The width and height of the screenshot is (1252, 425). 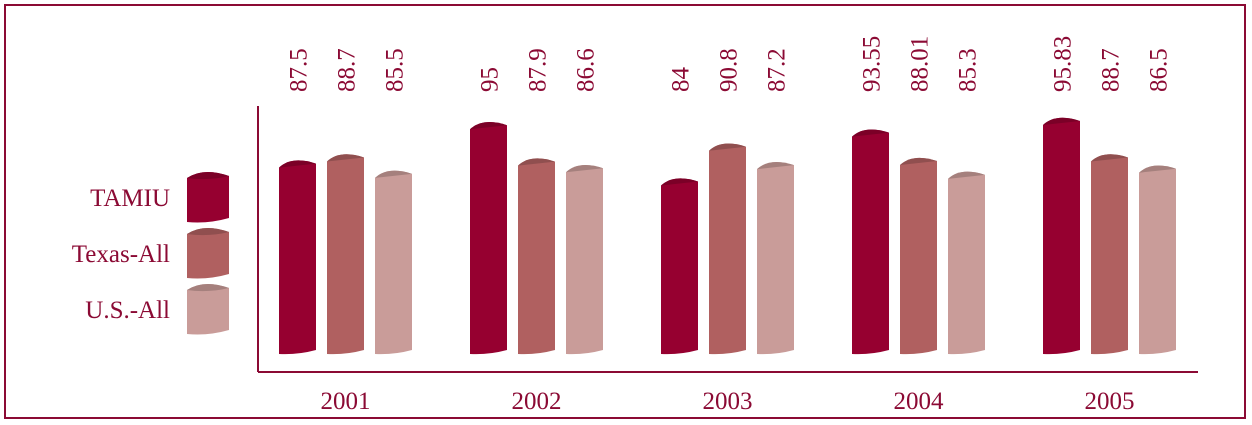 I want to click on bar-u-s-all-2004, so click(x=966, y=263).